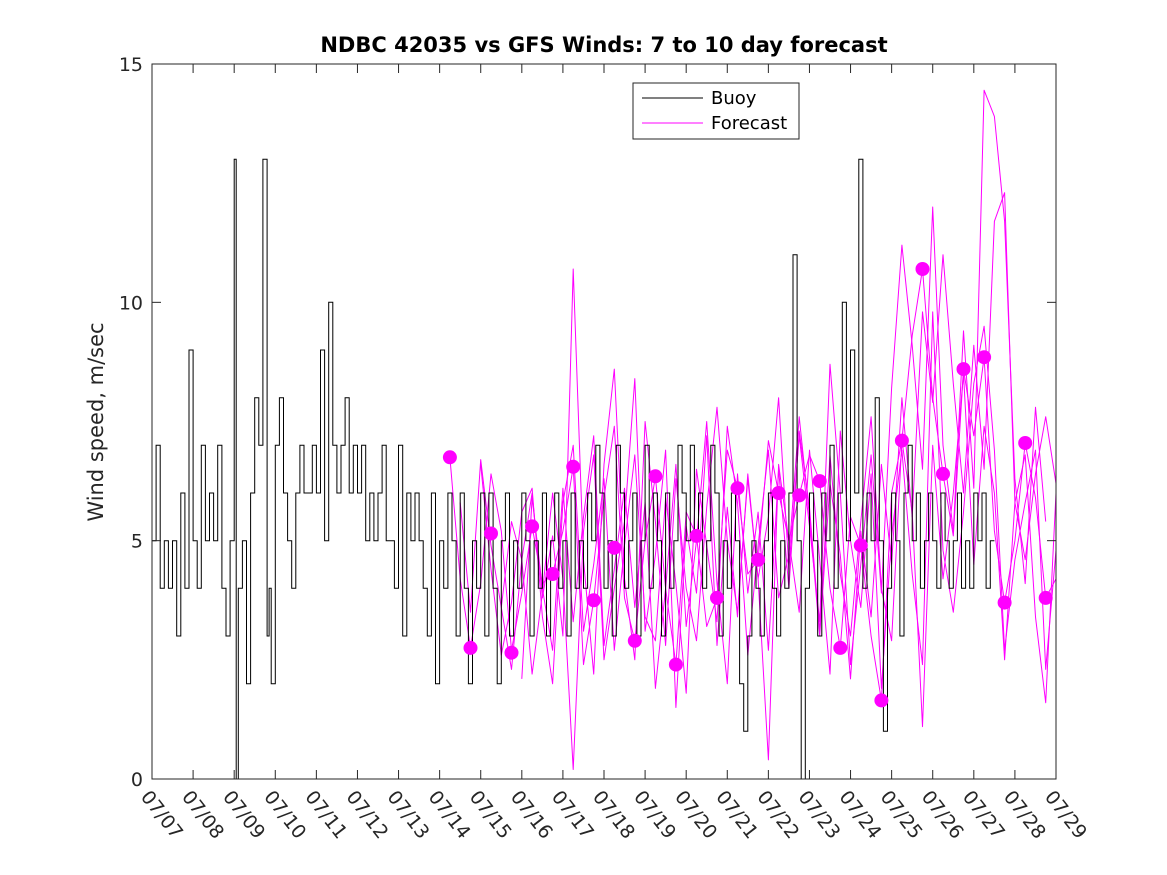 This screenshot has height=875, width=1167. What do you see at coordinates (901, 815) in the screenshot?
I see `x-tick-label: 07/25` at bounding box center [901, 815].